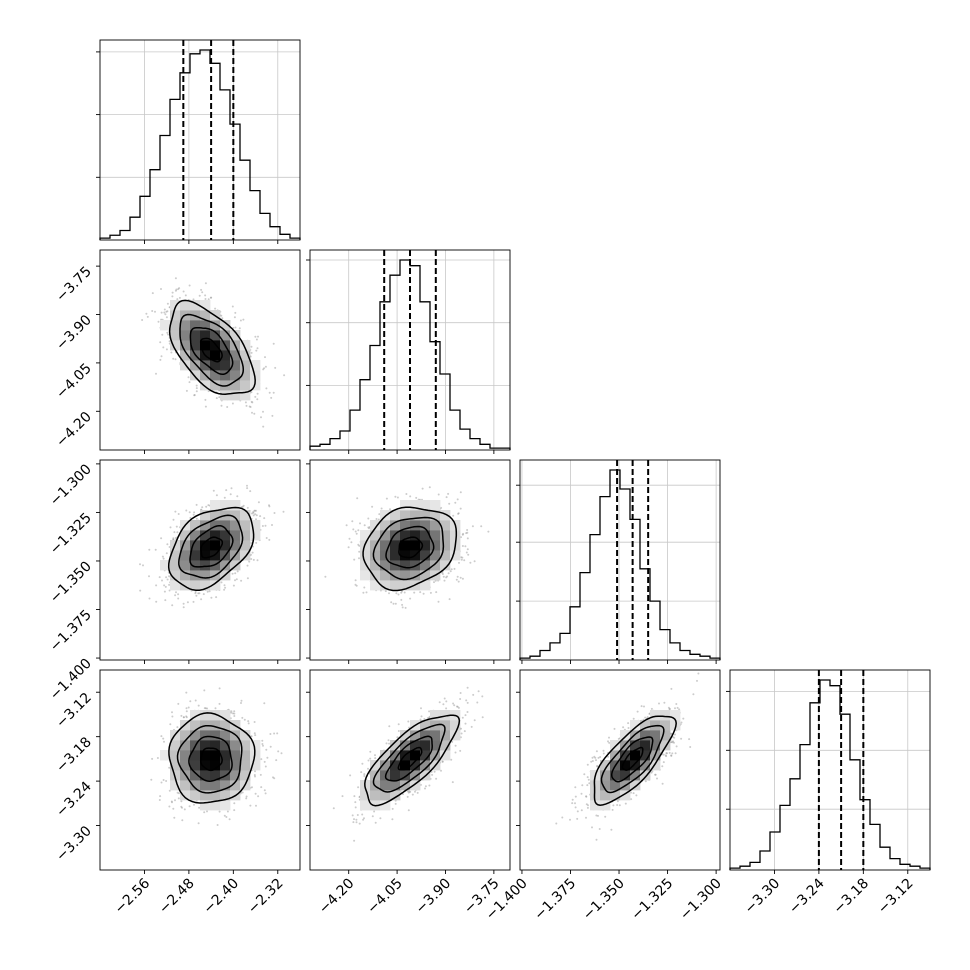 The image size is (970, 970). Describe the element at coordinates (71, 582) in the screenshot. I see `y-tick-label: −1.350` at that location.